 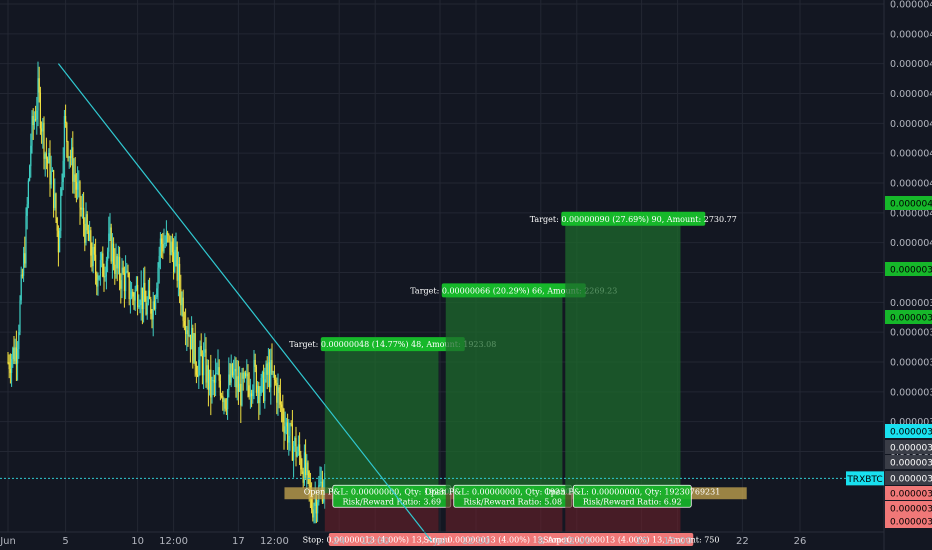 I want to click on stop-label: Stop: 0.00000013 (4.00%) 13, Amount: 750, so click(x=391, y=540).